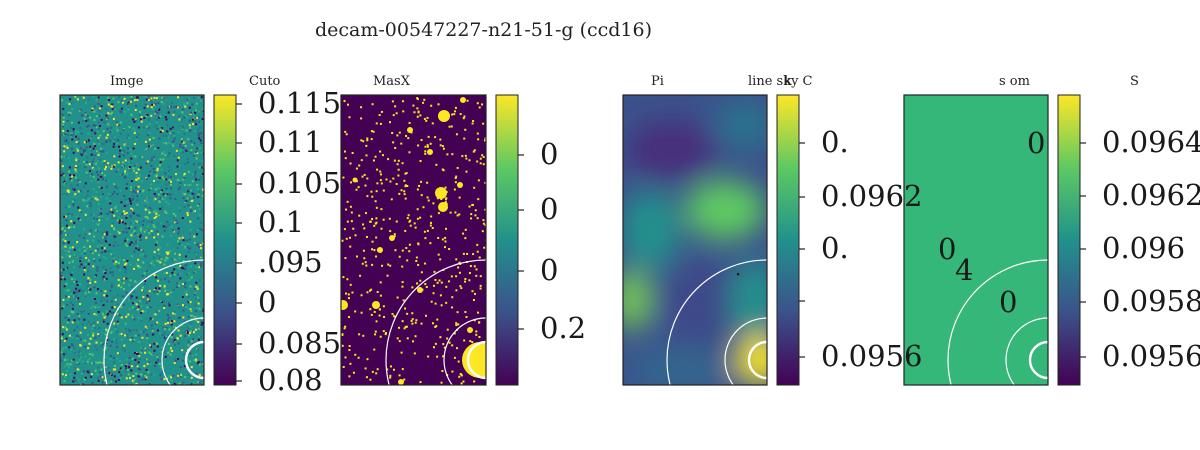 The height and width of the screenshot is (450, 1200). What do you see at coordinates (153, 322) in the screenshot?
I see `overlay-circle` at bounding box center [153, 322].